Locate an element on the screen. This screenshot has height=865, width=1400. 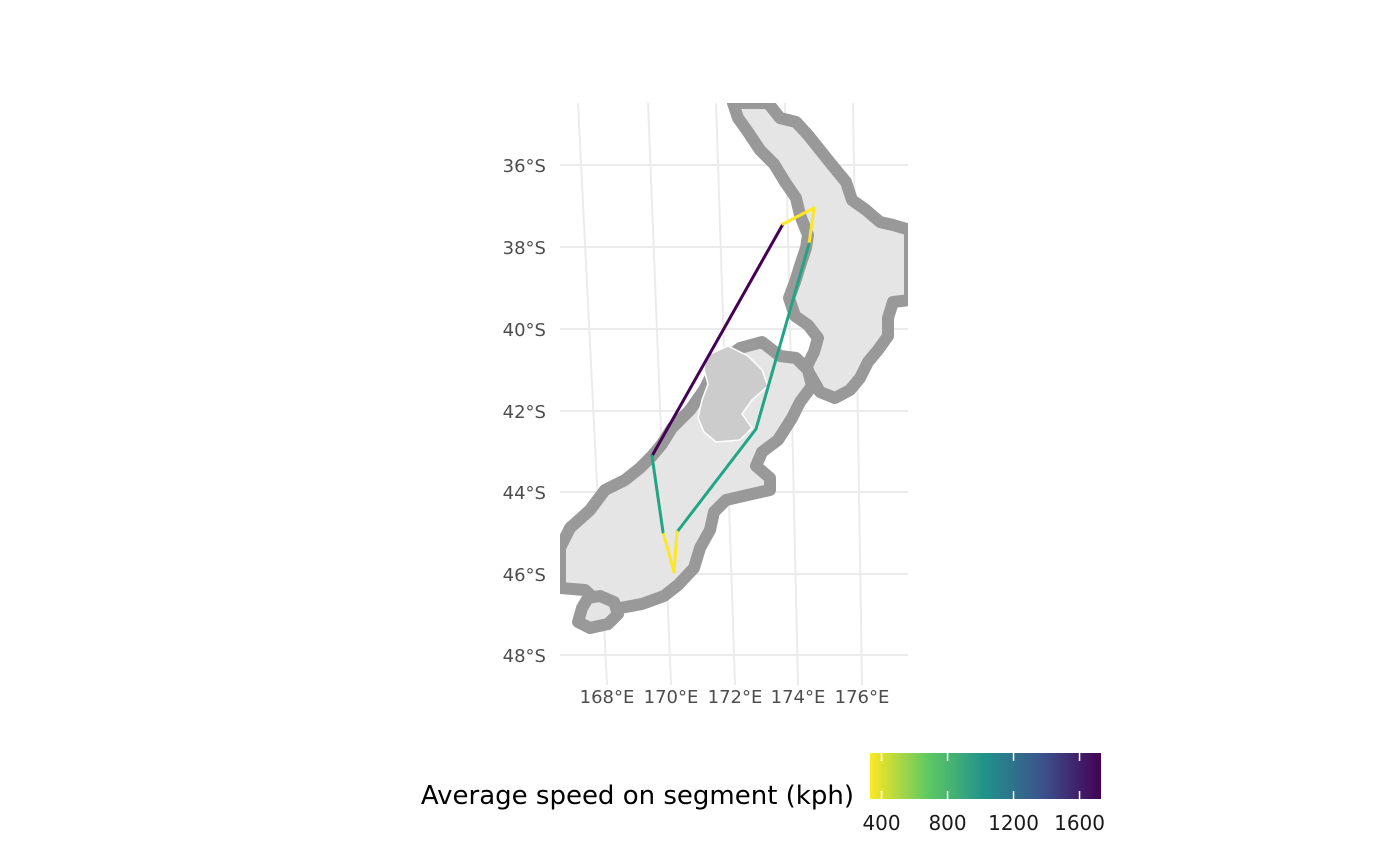
route-layer is located at coordinates (733, 390).